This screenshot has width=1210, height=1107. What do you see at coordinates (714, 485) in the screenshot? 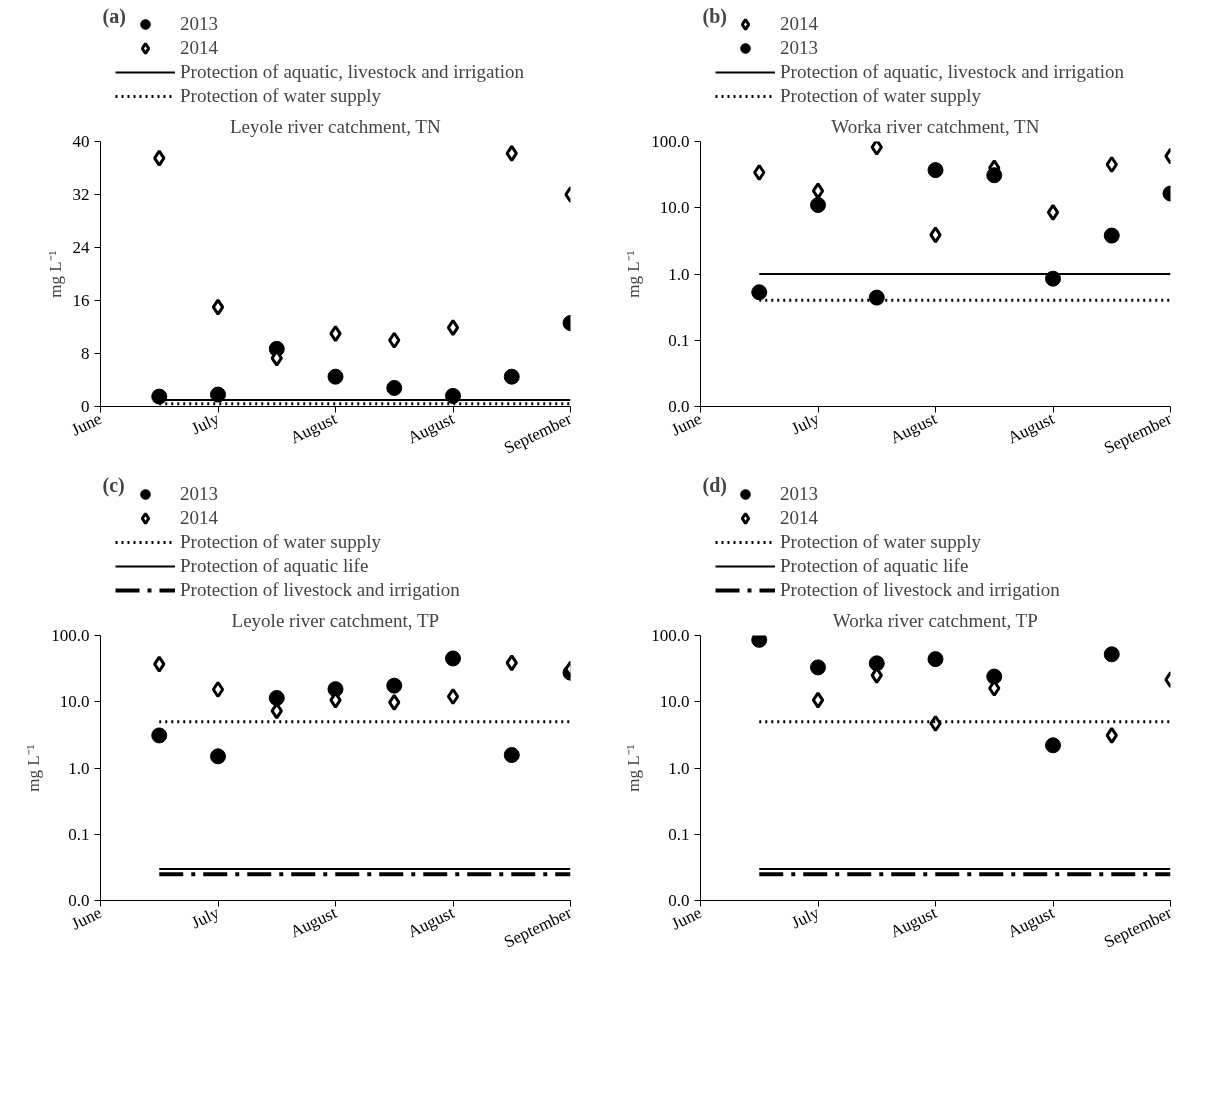
I see `text: (d)` at bounding box center [714, 485].